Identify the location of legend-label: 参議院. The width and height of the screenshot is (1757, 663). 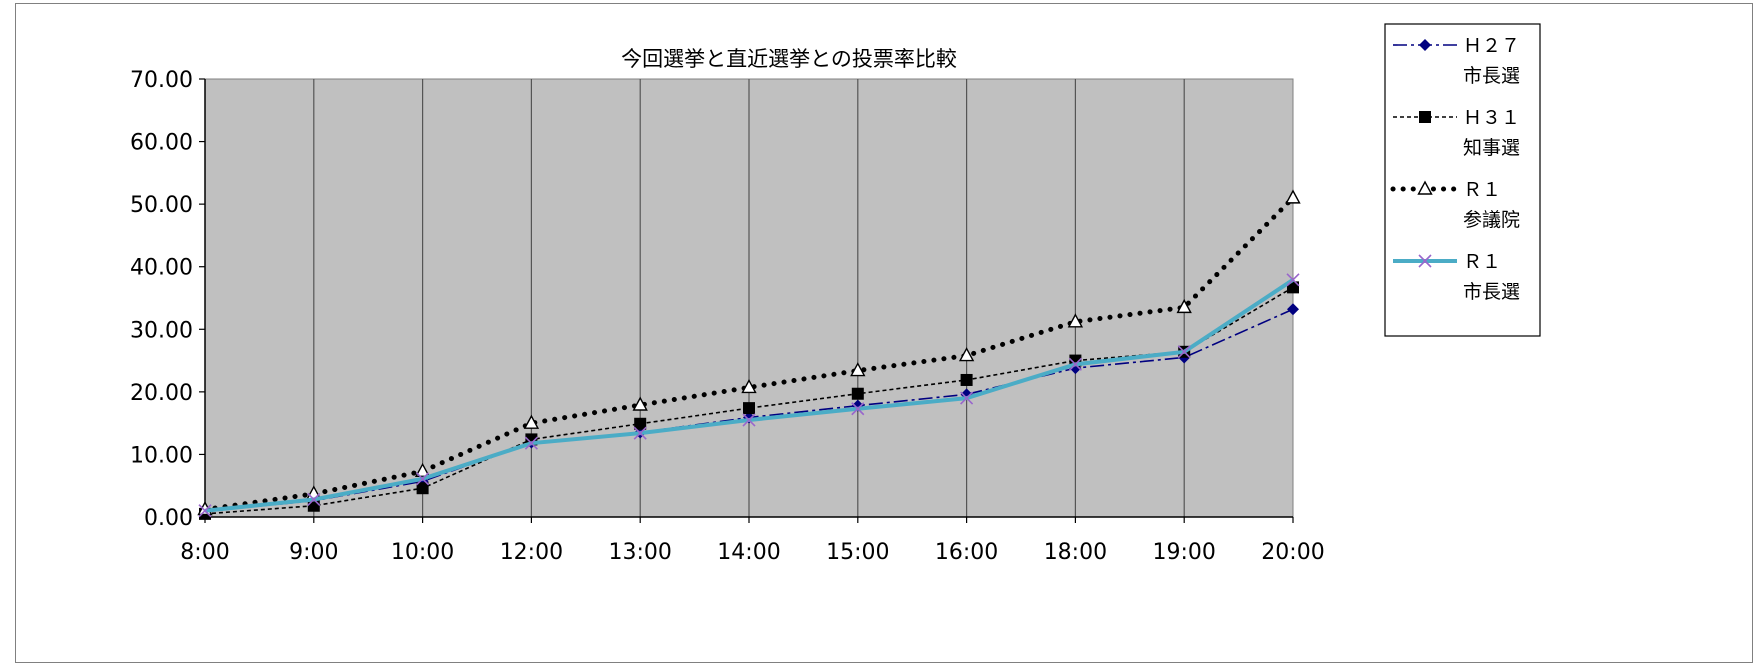
(1491, 220).